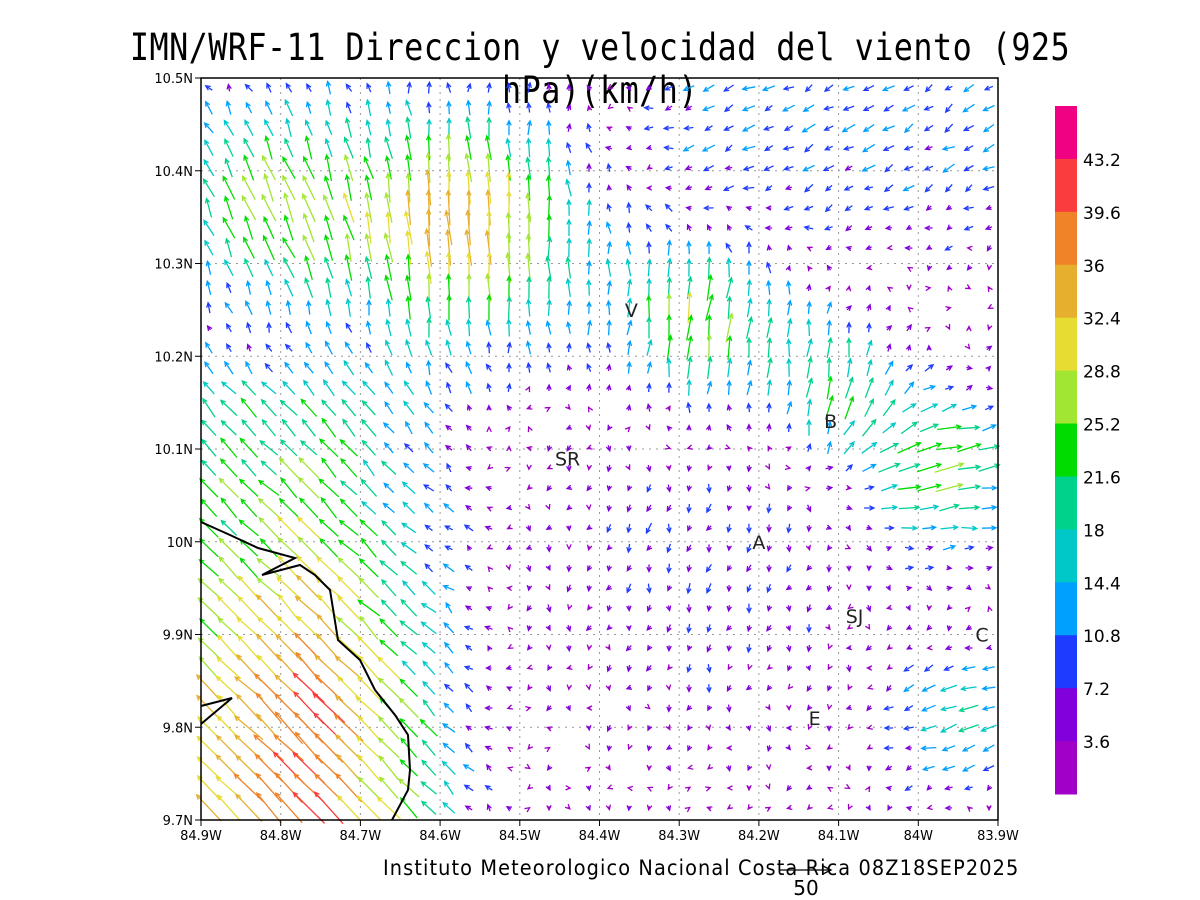  I want to click on colorbar-label: 7.2, so click(1096, 690).